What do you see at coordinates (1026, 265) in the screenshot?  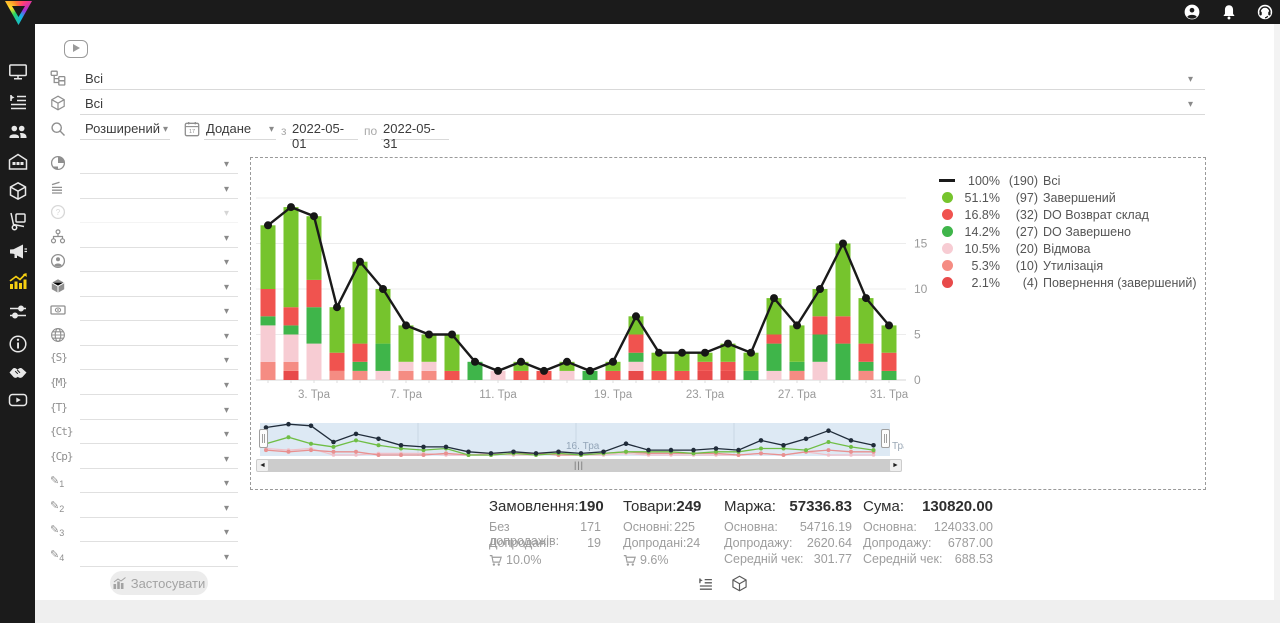 I see `legend-count: (10)` at bounding box center [1026, 265].